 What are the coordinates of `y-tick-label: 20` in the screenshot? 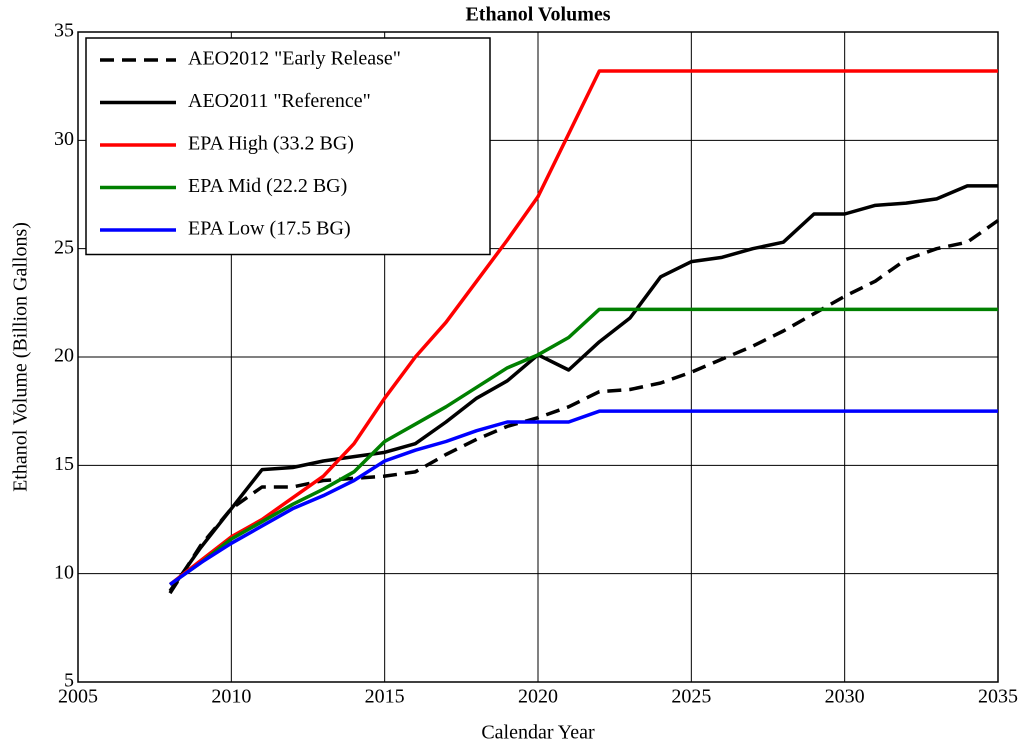 It's located at (64, 356).